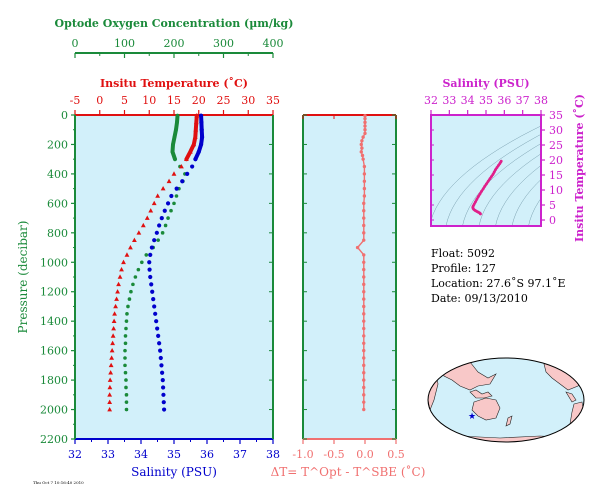 The width and height of the screenshot is (608, 500). What do you see at coordinates (333, 454) in the screenshot?
I see `delta-tick-label: -0.5` at bounding box center [333, 454].